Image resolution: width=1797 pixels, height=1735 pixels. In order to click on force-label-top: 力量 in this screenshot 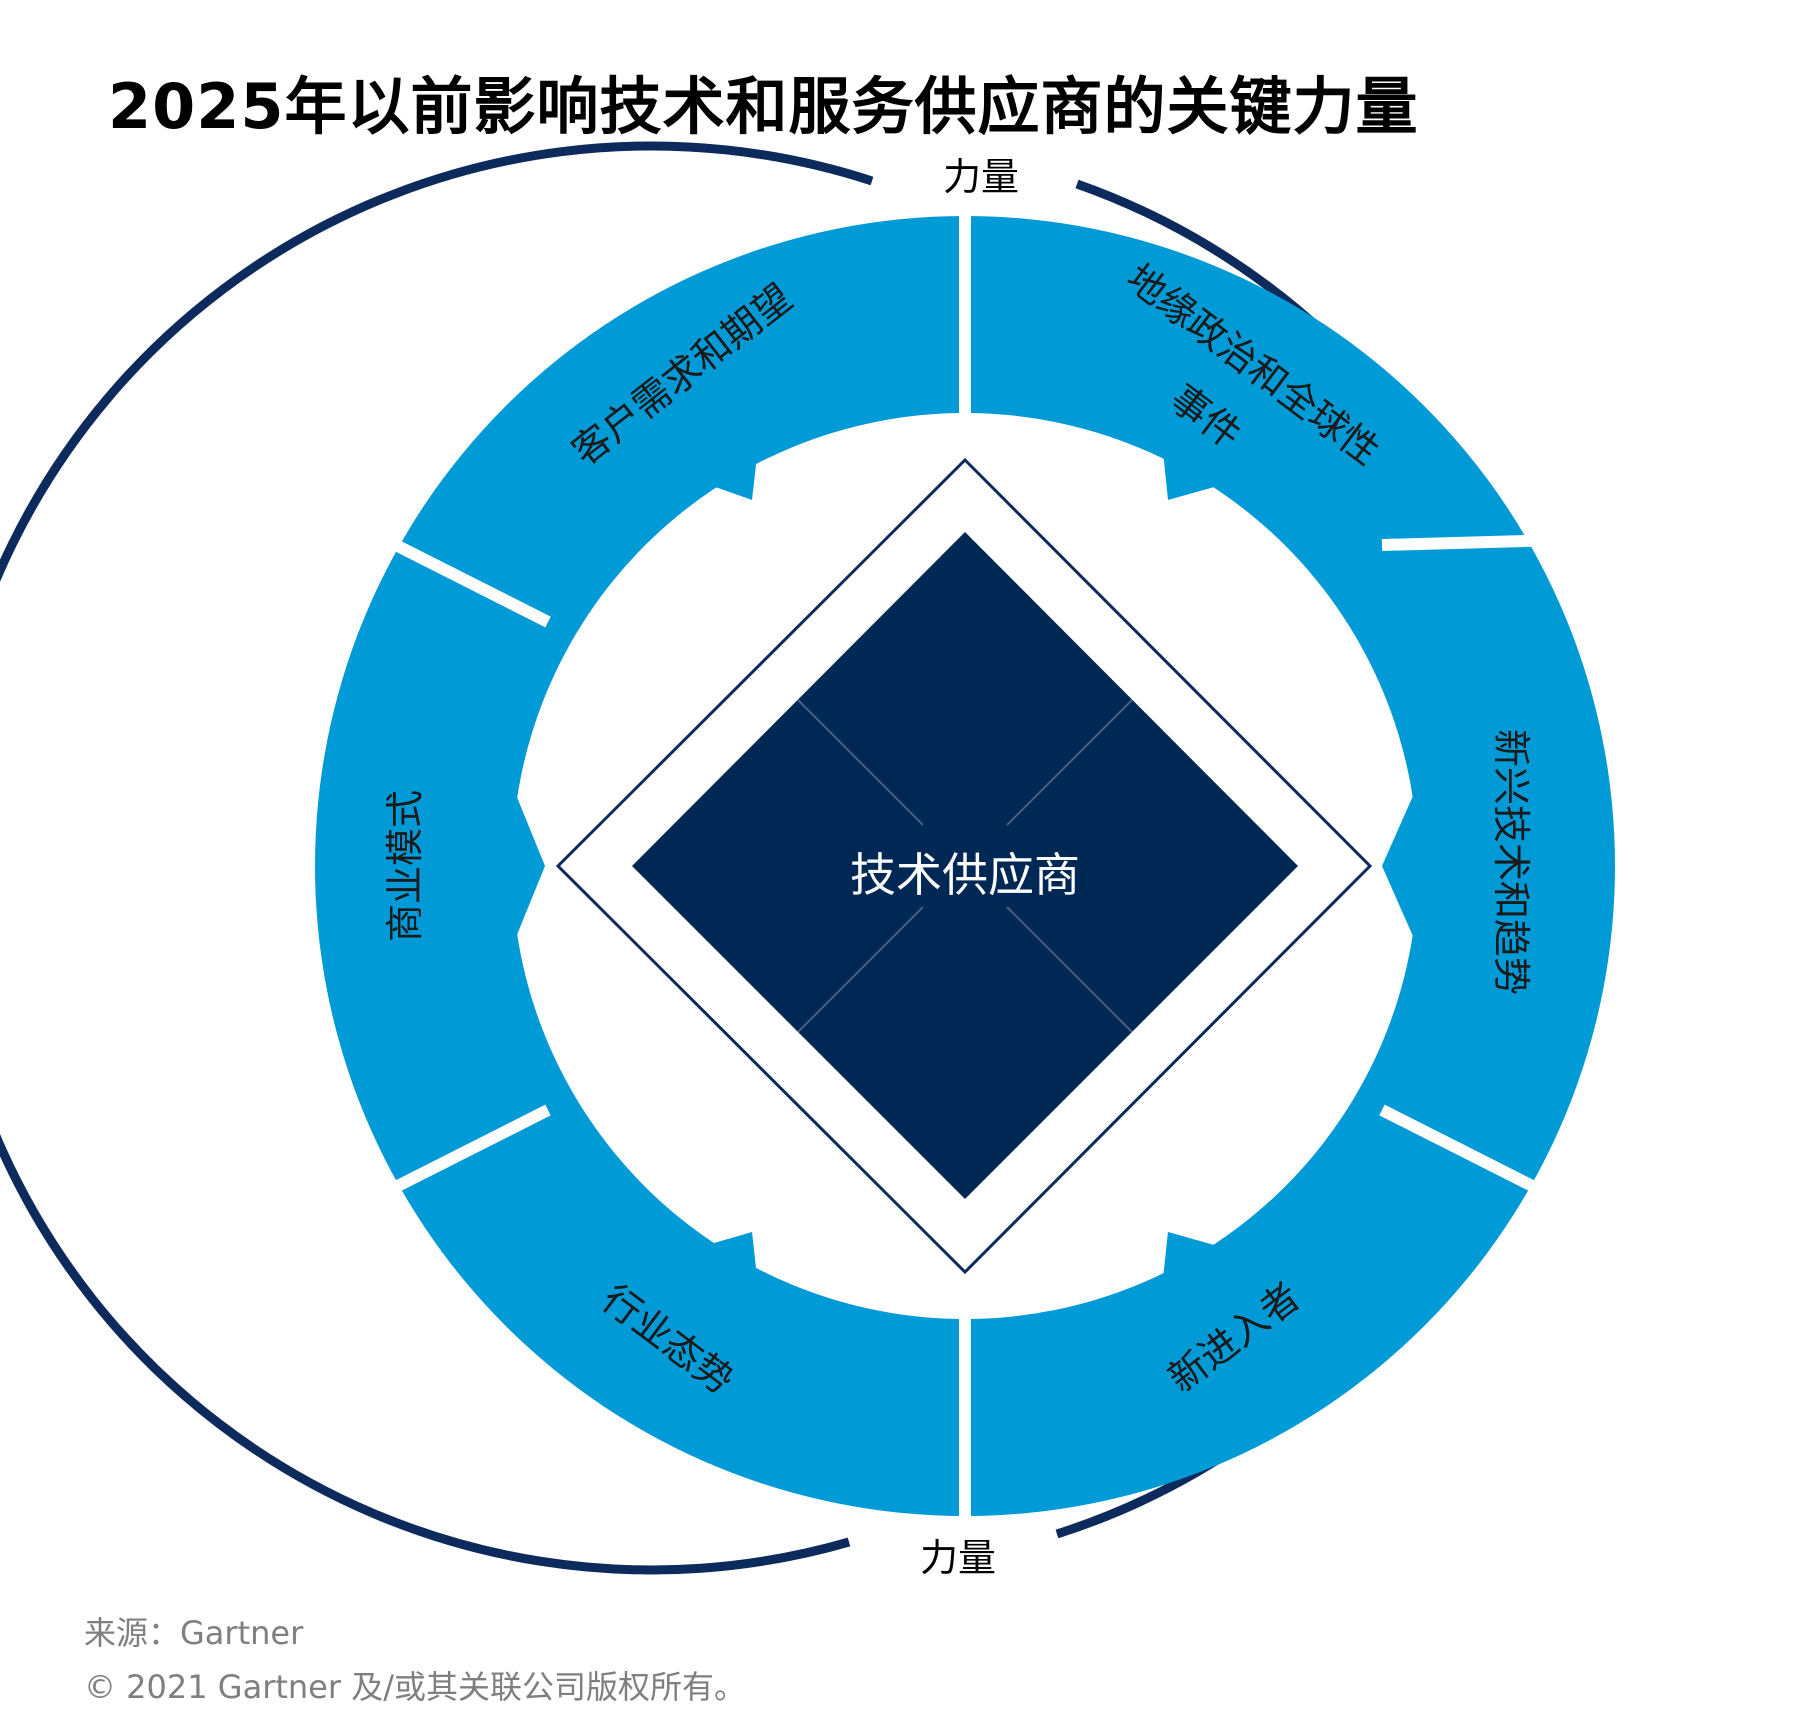, I will do `click(981, 177)`.